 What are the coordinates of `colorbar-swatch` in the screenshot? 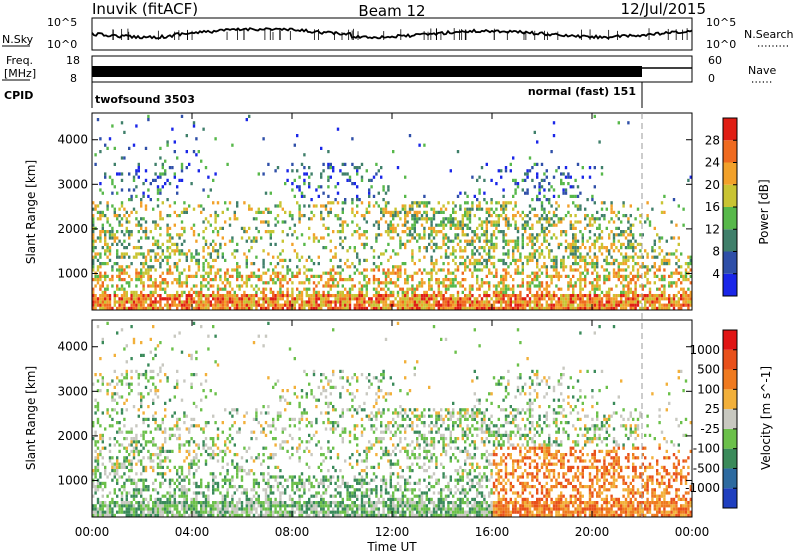 It's located at (730, 262).